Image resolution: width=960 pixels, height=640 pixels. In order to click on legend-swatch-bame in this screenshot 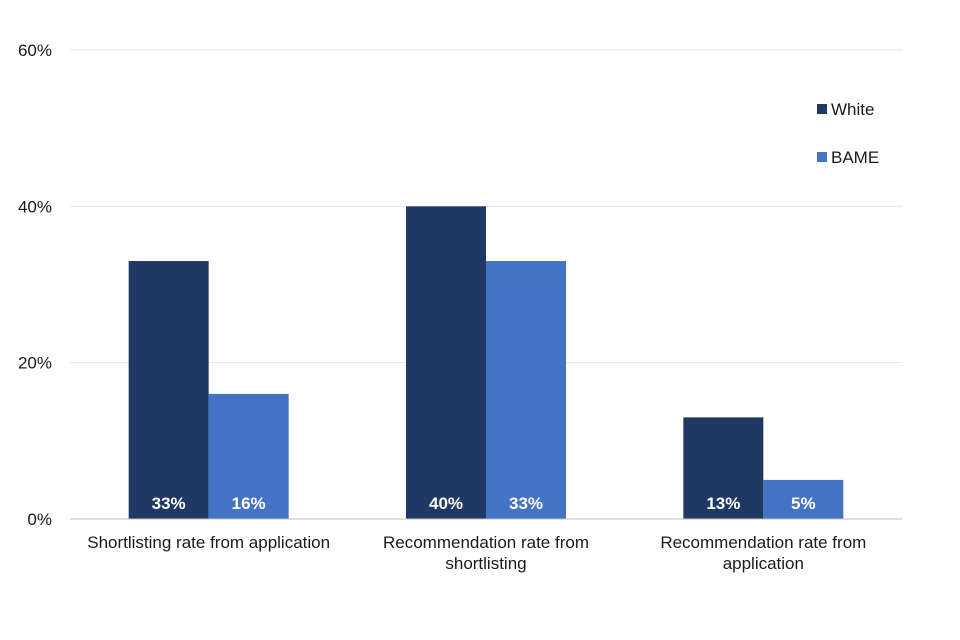, I will do `click(822, 157)`.